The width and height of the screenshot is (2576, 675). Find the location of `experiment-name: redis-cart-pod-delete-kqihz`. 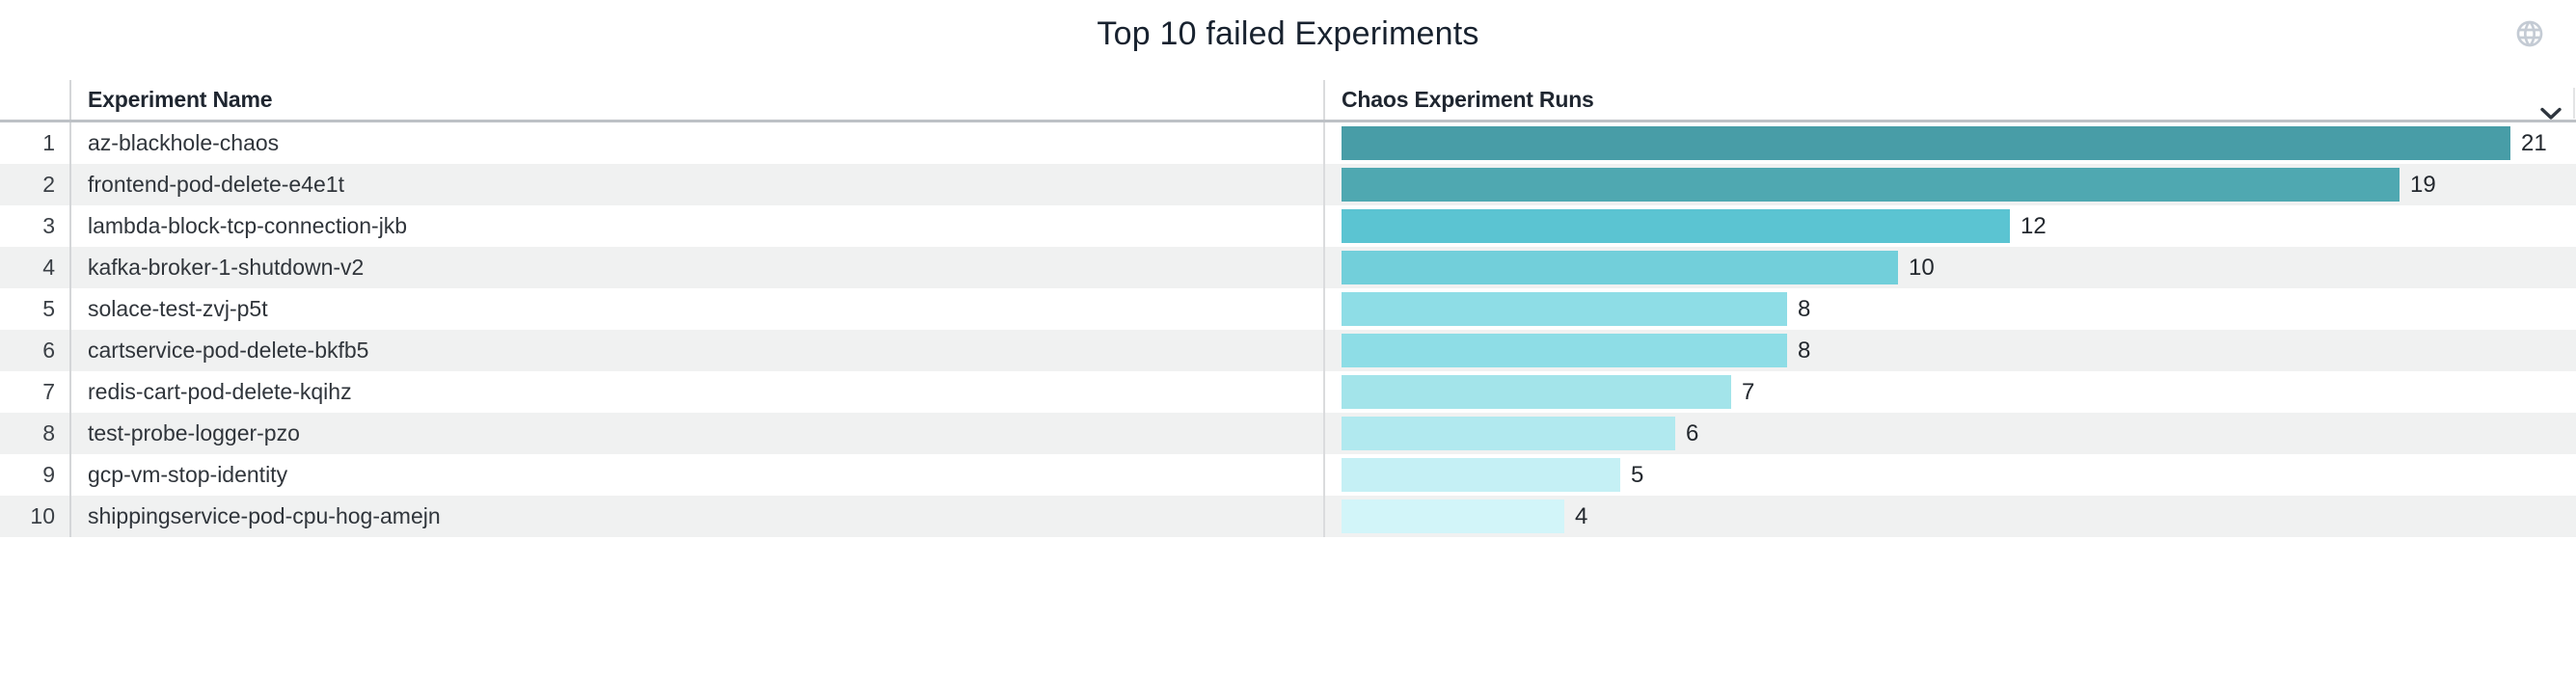

experiment-name: redis-cart-pod-delete-kqihz is located at coordinates (696, 392).